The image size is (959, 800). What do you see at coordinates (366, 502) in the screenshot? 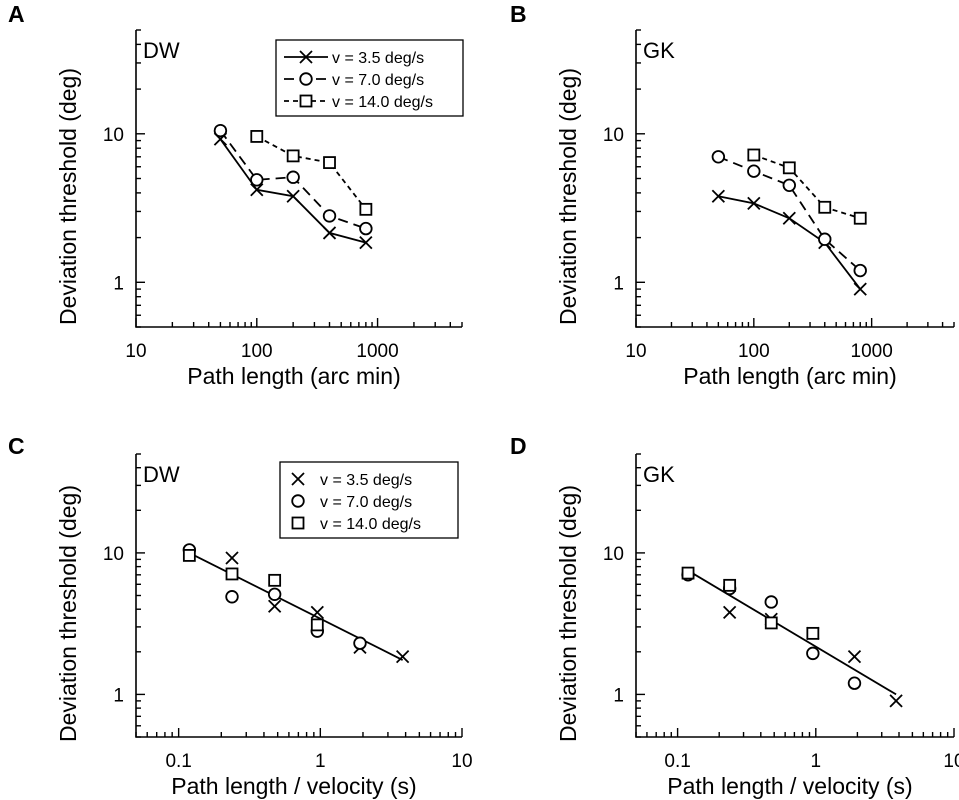
I see `legend-label: v = 7.0 deg/s` at bounding box center [366, 502].